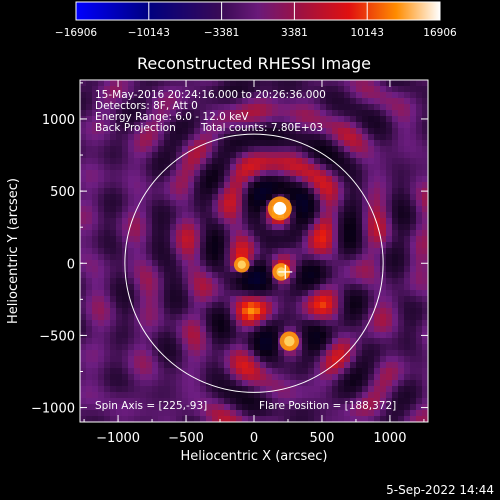  What do you see at coordinates (58, 120) in the screenshot?
I see `y-tick-label: 1000` at bounding box center [58, 120].